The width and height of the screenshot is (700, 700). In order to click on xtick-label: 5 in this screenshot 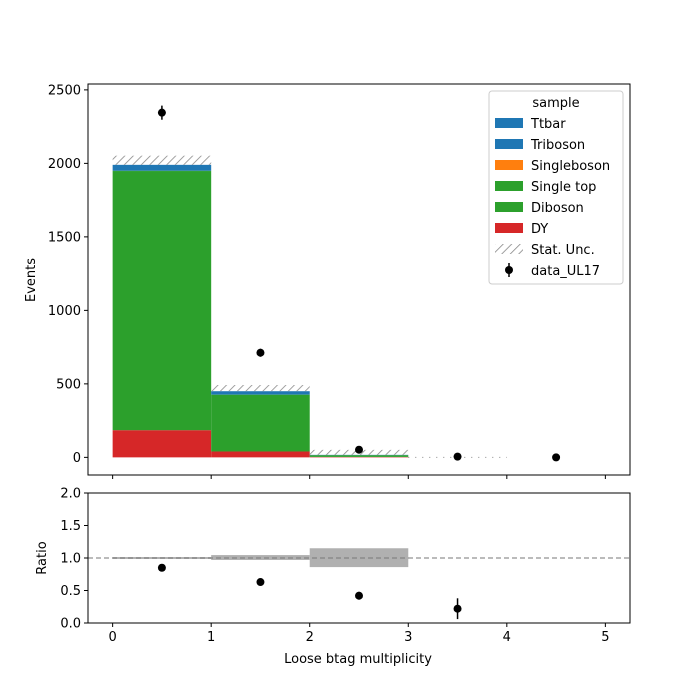, I will do `click(605, 637)`.